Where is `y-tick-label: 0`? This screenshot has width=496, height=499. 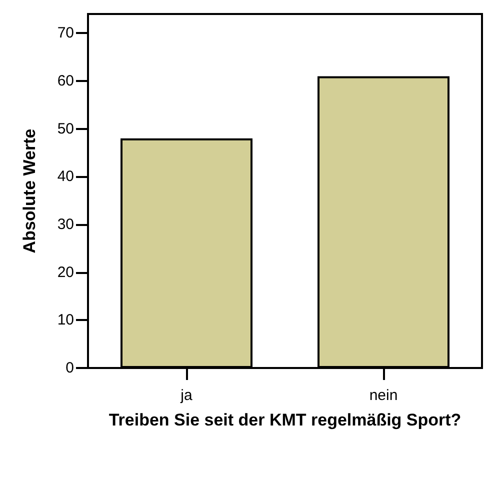
y-tick-label: 0 is located at coordinates (70, 368).